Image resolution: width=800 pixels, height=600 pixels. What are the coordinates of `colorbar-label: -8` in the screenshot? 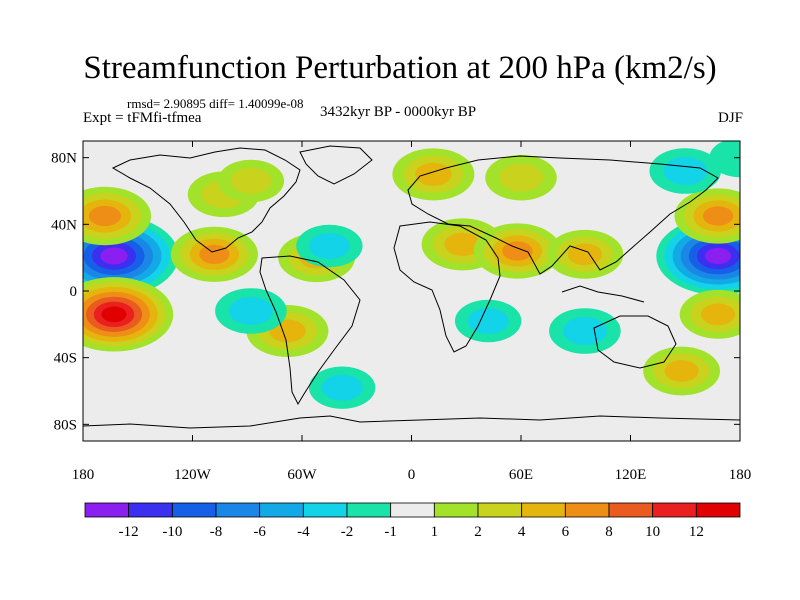 It's located at (216, 532).